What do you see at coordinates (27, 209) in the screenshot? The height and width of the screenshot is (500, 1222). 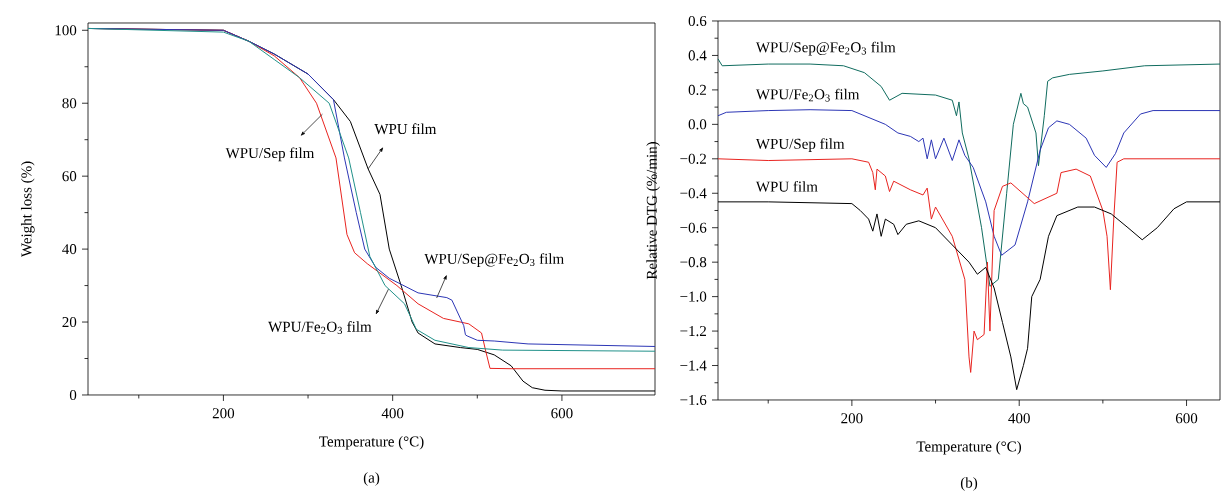 I see `y-axis-title: Weight loss (%)` at bounding box center [27, 209].